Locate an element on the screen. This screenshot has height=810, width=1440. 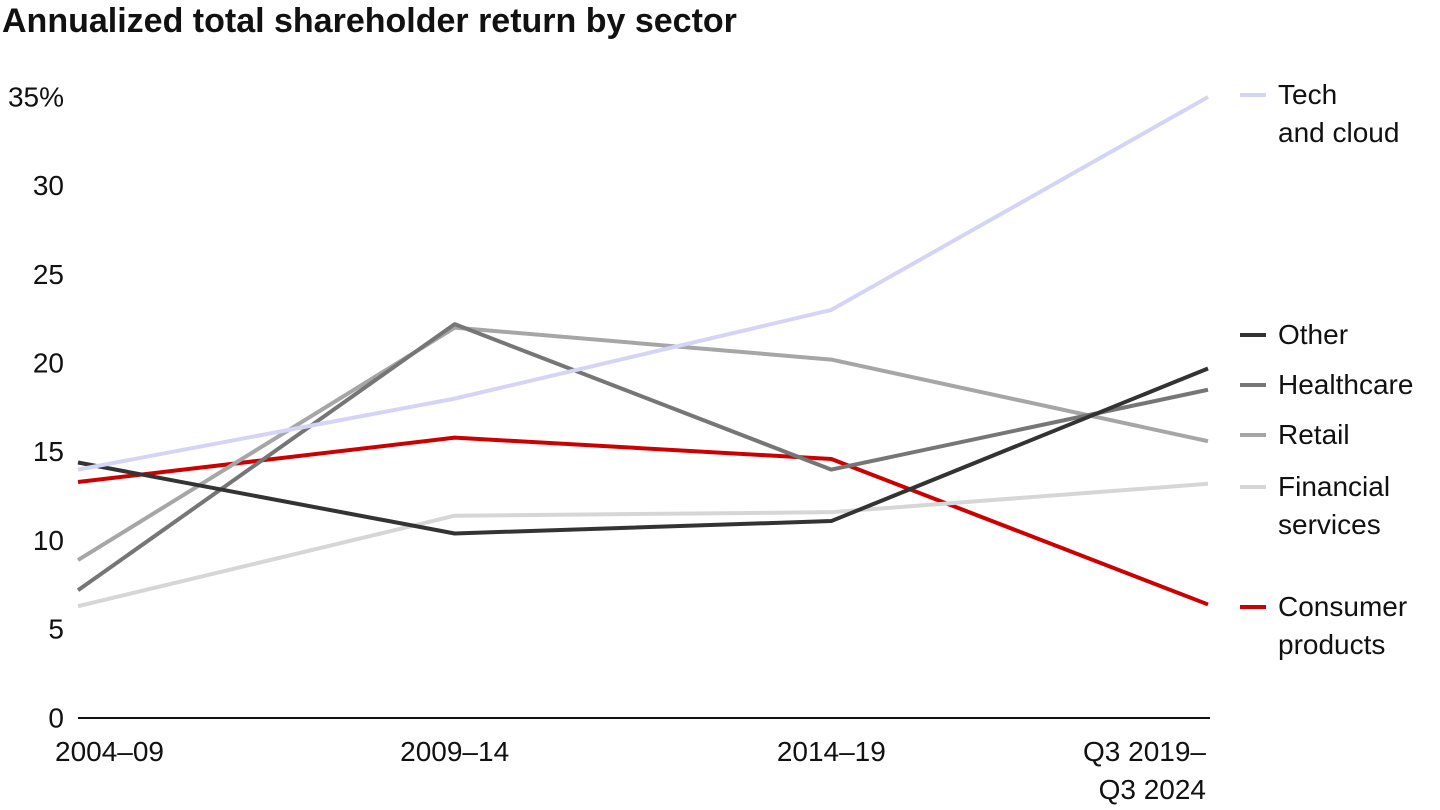
y-tick-label: 25 is located at coordinates (48, 274).